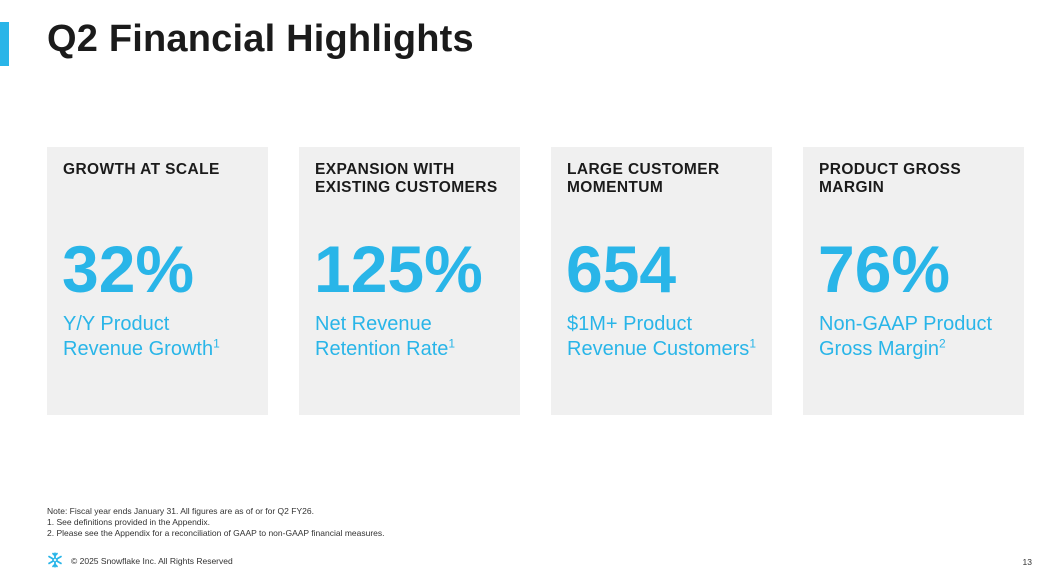  Describe the element at coordinates (260, 39) in the screenshot. I see `slide-title: Q2 Financial Highlights` at that location.